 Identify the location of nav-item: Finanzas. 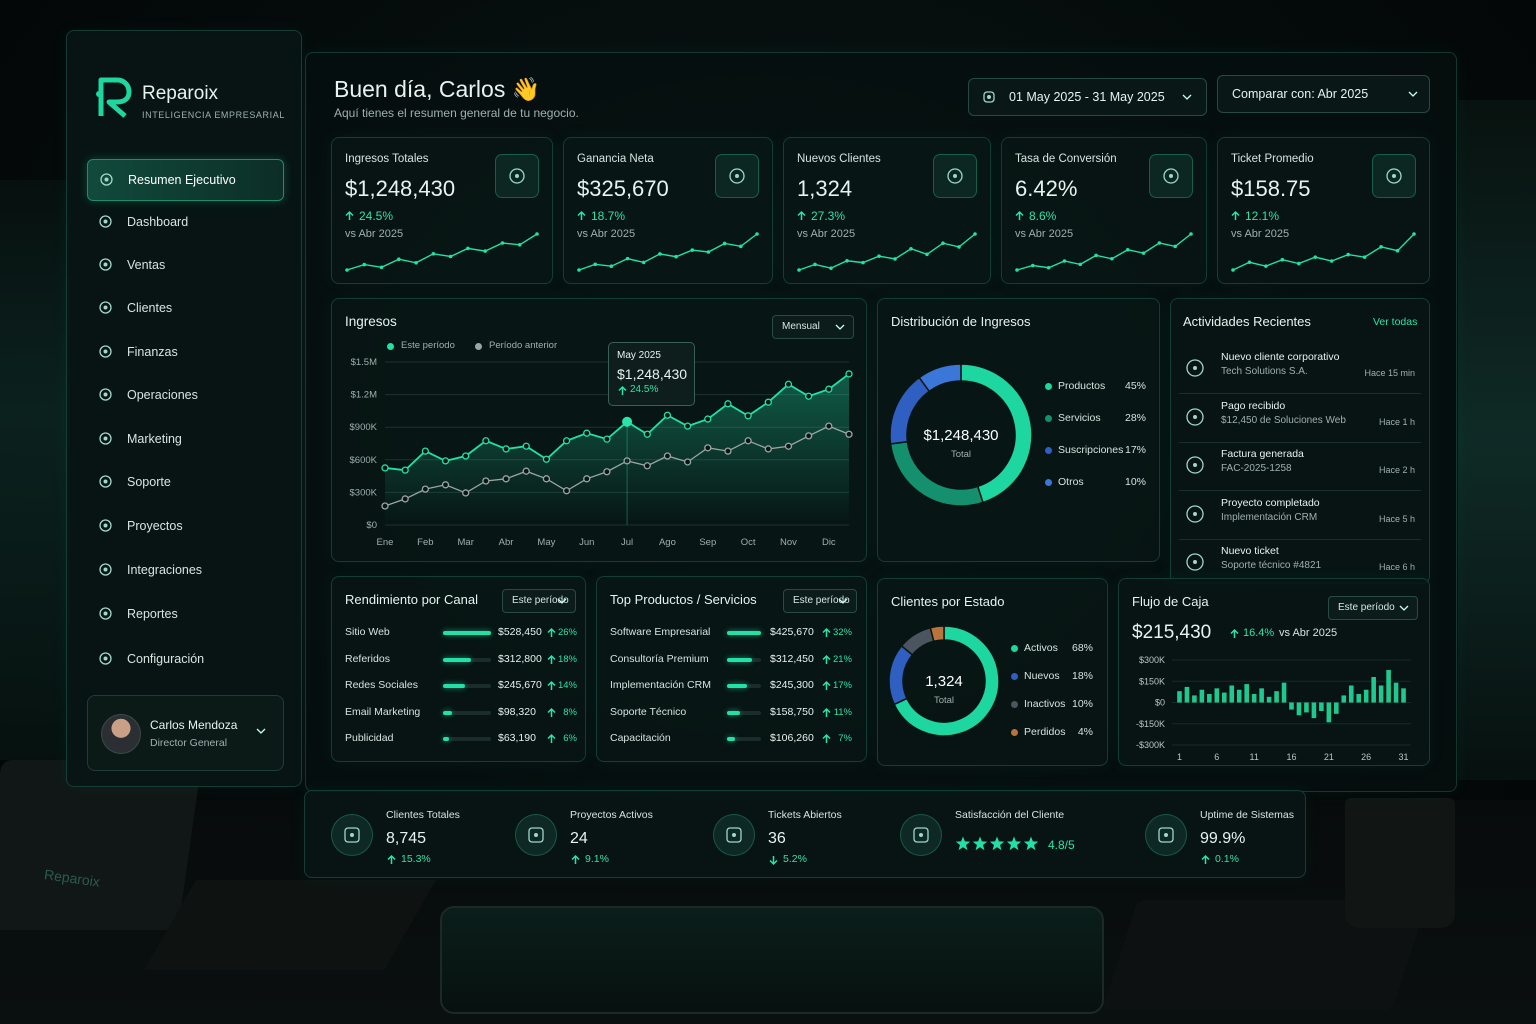
(184, 352).